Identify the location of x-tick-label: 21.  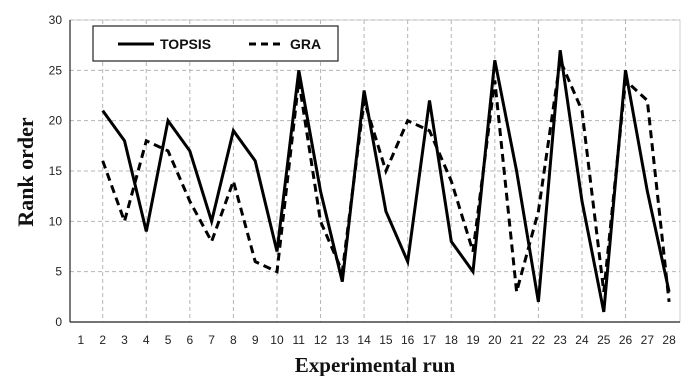
(517, 340).